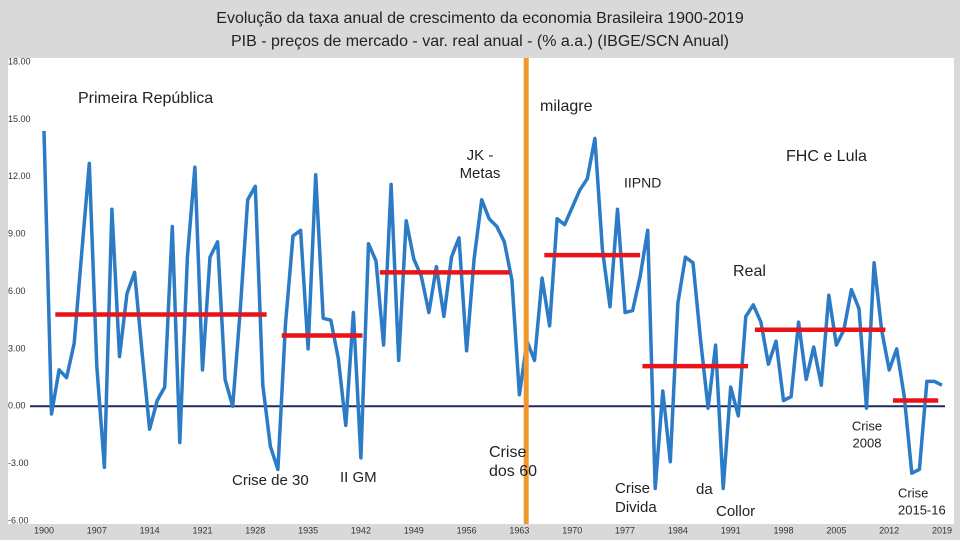 This screenshot has height=540, width=960. What do you see at coordinates (566, 106) in the screenshot?
I see `annotation: milagre` at bounding box center [566, 106].